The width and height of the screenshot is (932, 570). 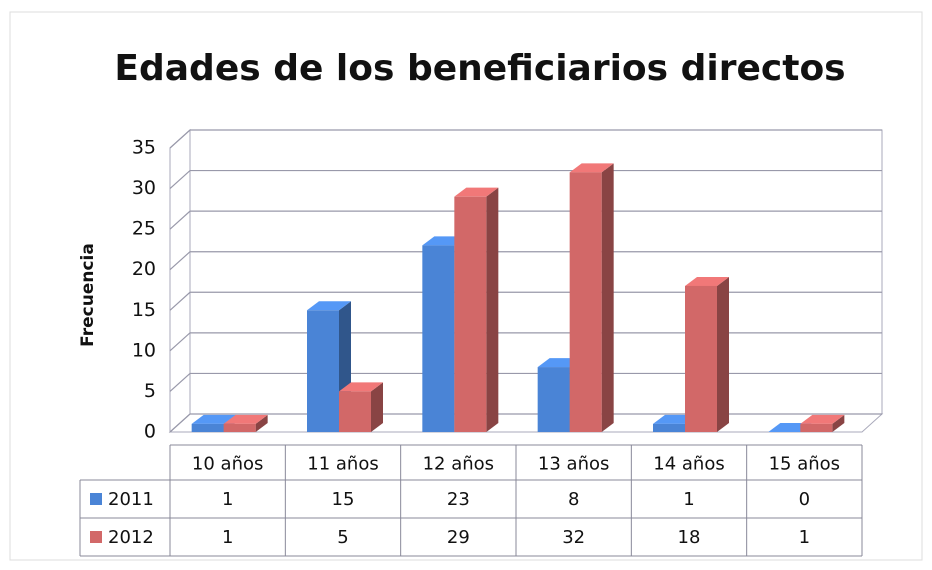 What do you see at coordinates (131, 537) in the screenshot?
I see `legend-label: 2012` at bounding box center [131, 537].